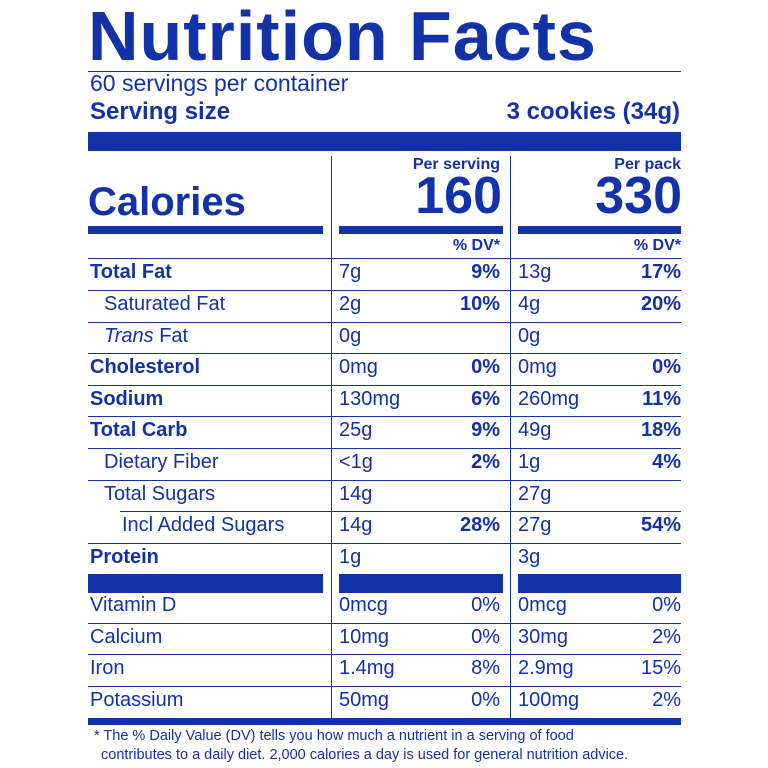  What do you see at coordinates (165, 304) in the screenshot?
I see `nutrient-name: Saturated Fat` at bounding box center [165, 304].